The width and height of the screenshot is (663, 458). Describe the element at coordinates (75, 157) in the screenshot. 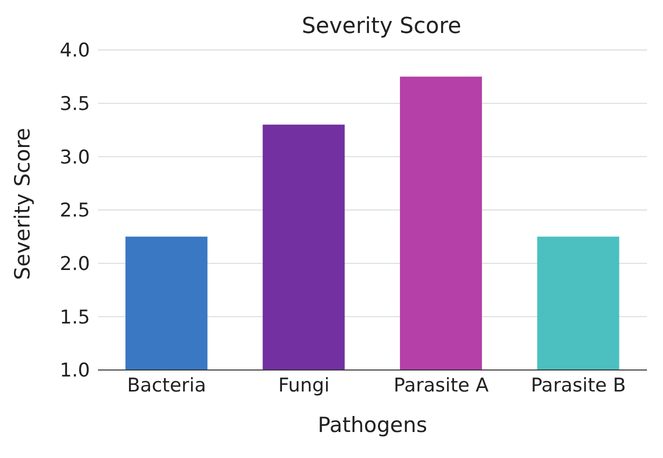

I see `y-tick-label: 3.0` at that location.